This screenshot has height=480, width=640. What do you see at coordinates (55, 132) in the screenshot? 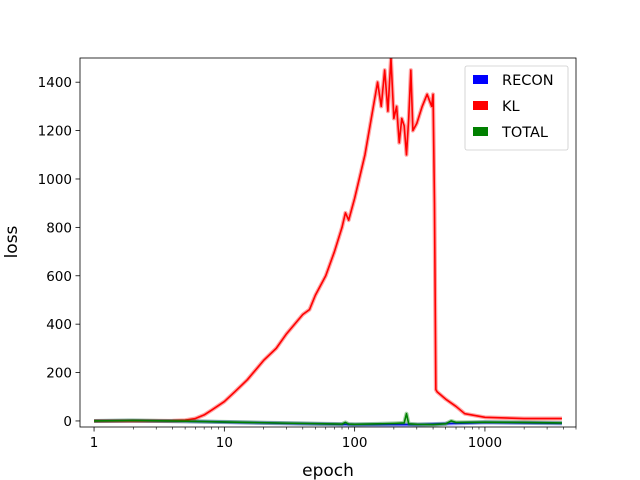
I see `y-tick-label: 1200` at bounding box center [55, 132].